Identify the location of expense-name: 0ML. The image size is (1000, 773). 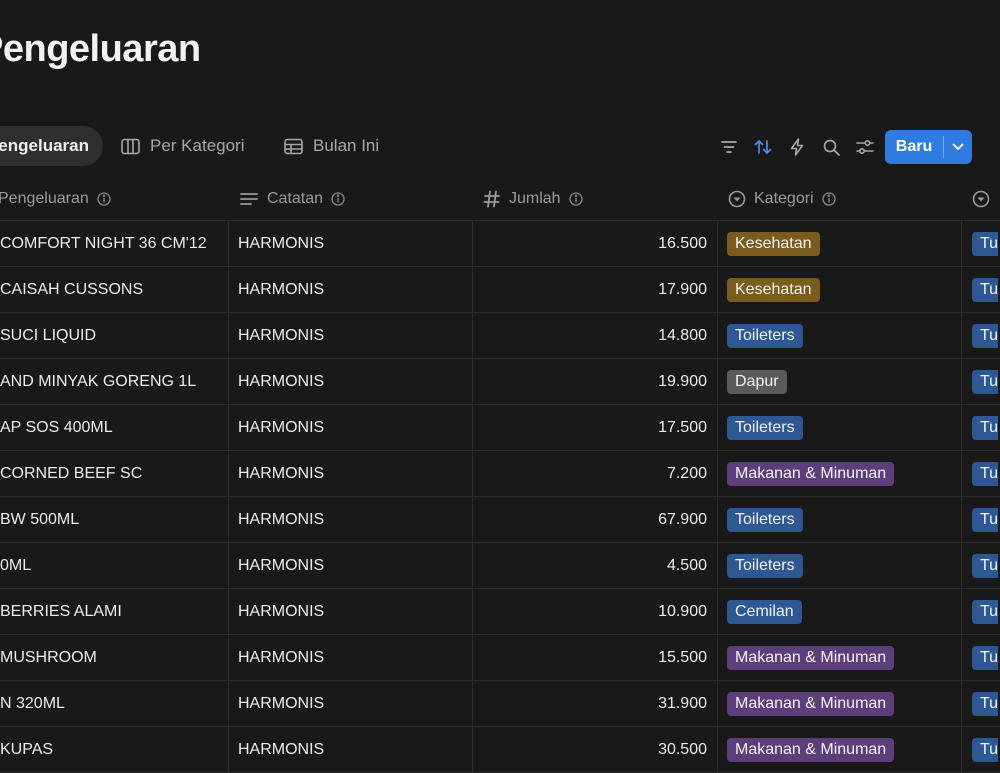
(16, 565).